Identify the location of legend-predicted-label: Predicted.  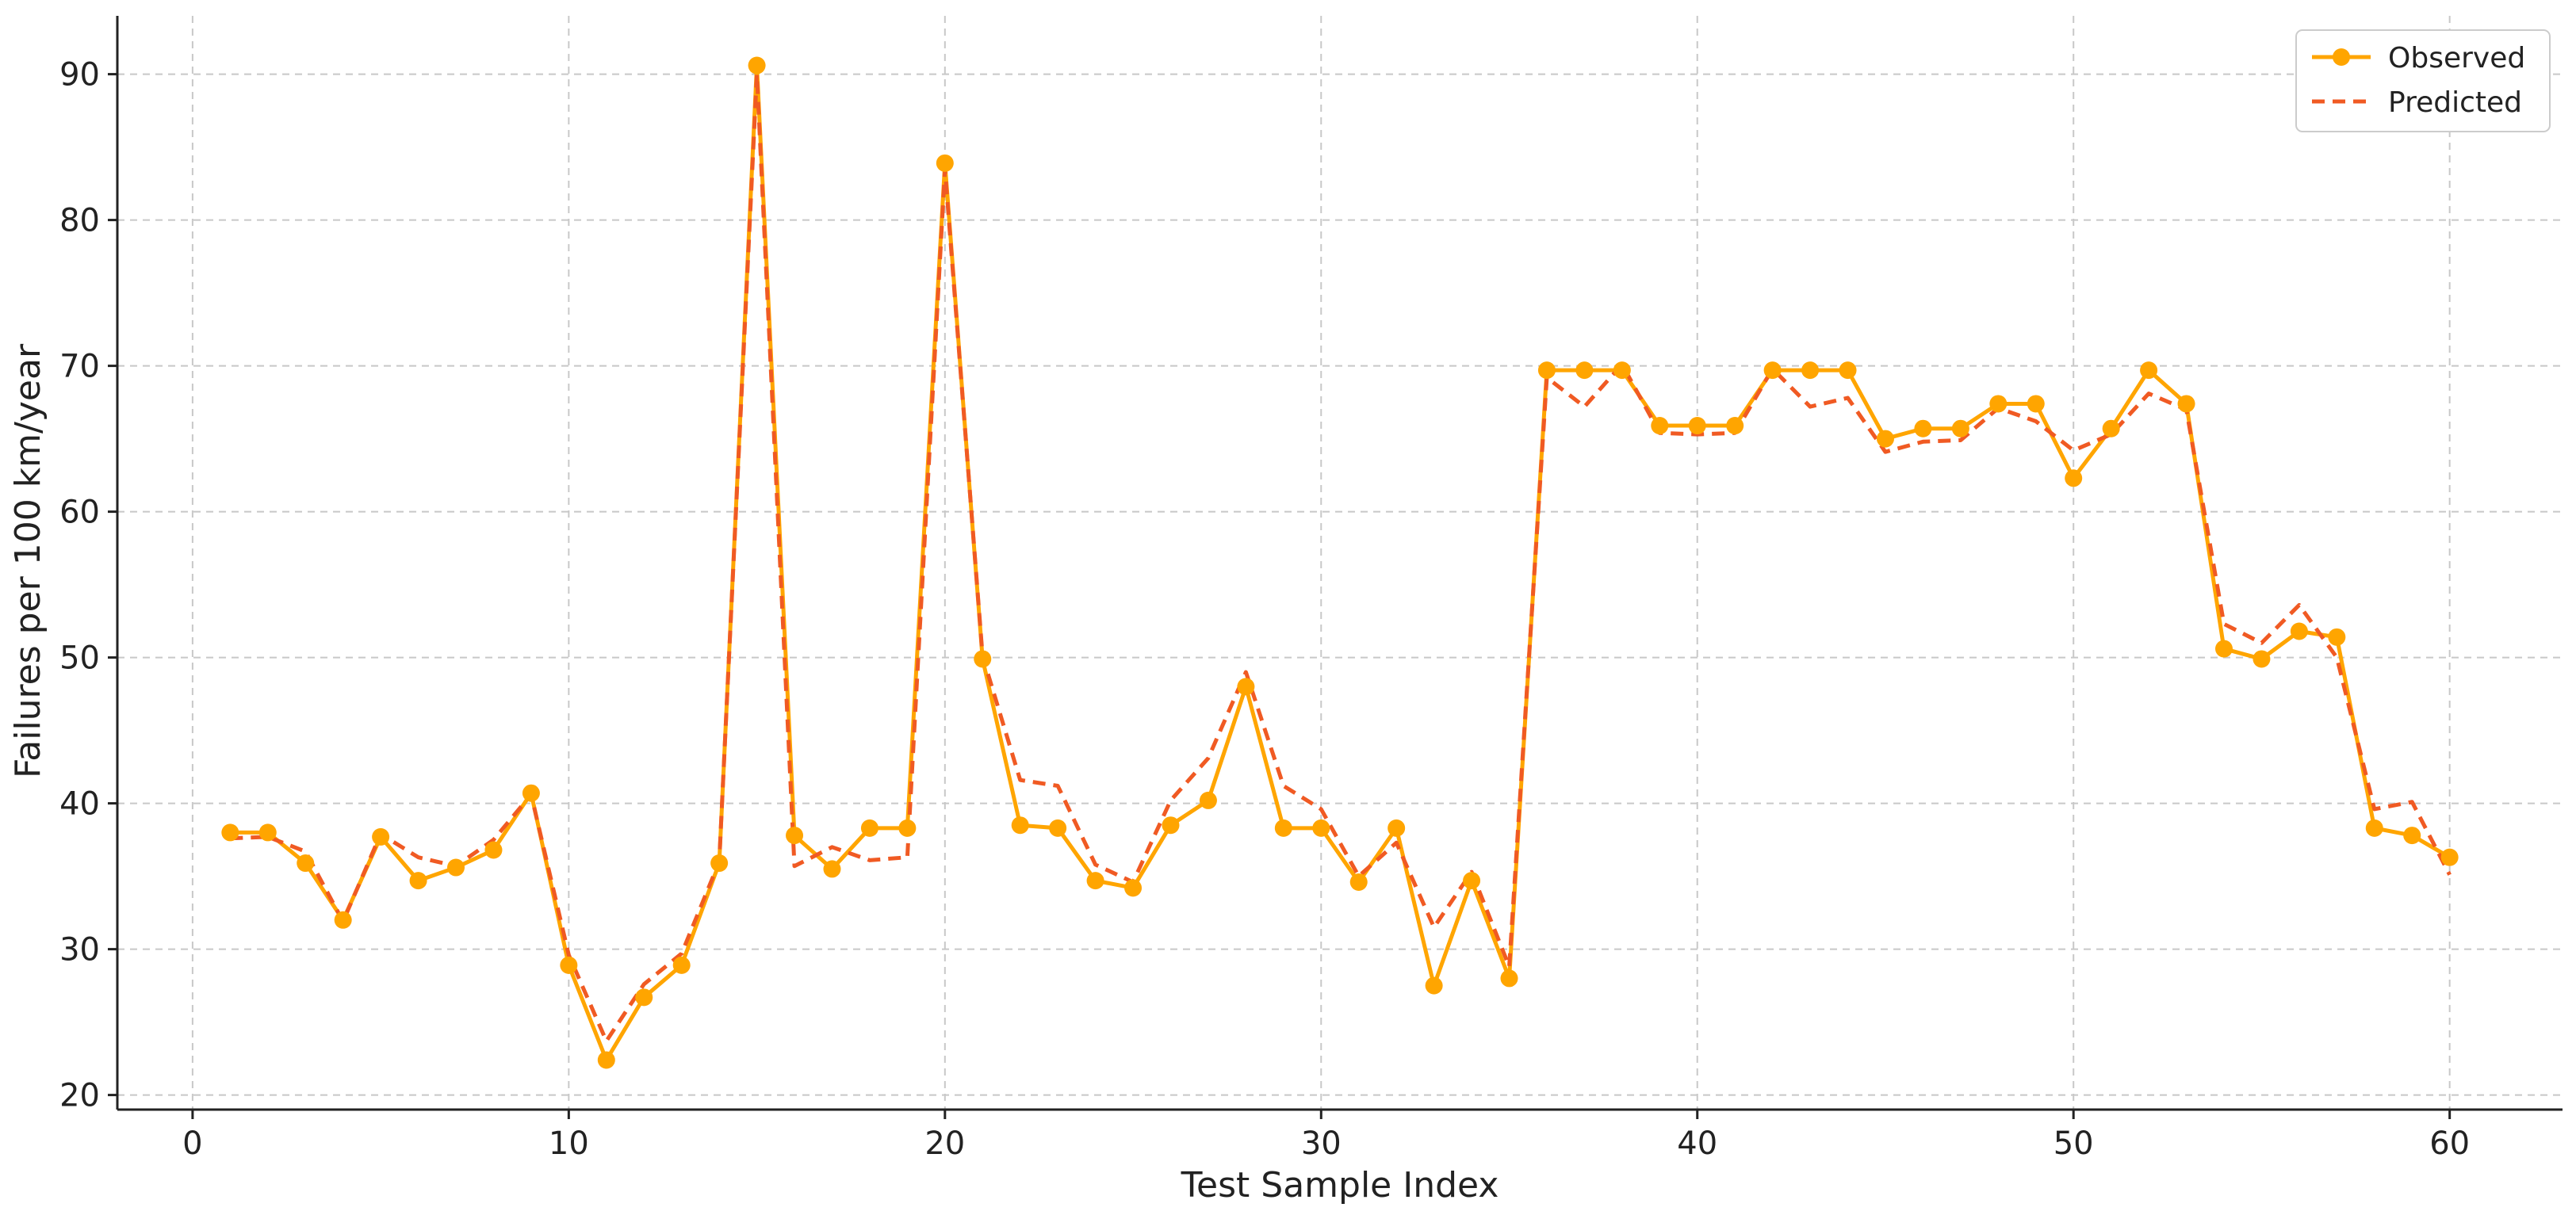
(2455, 102).